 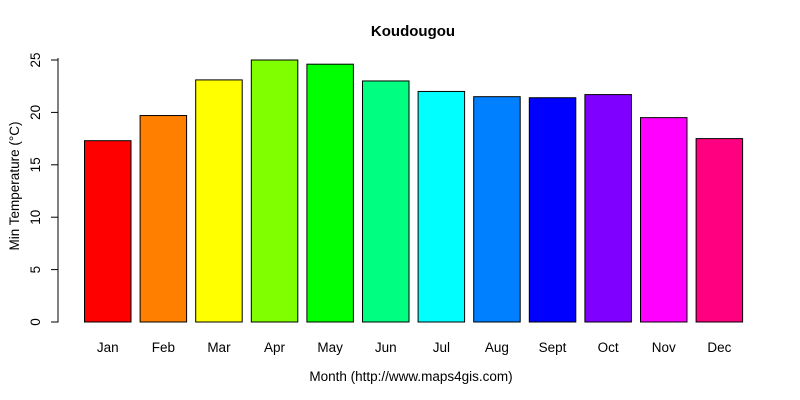 What do you see at coordinates (35, 217) in the screenshot?
I see `y-tick-label: 10` at bounding box center [35, 217].